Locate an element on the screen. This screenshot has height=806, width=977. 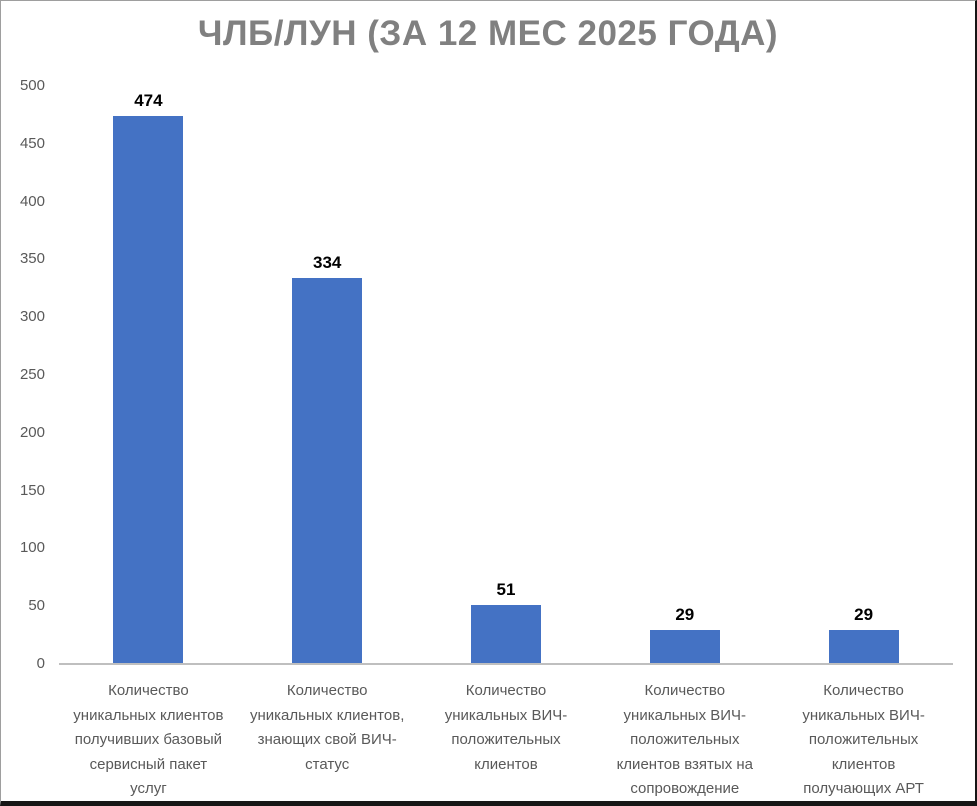
y-tick-label: 50 is located at coordinates (36, 606).